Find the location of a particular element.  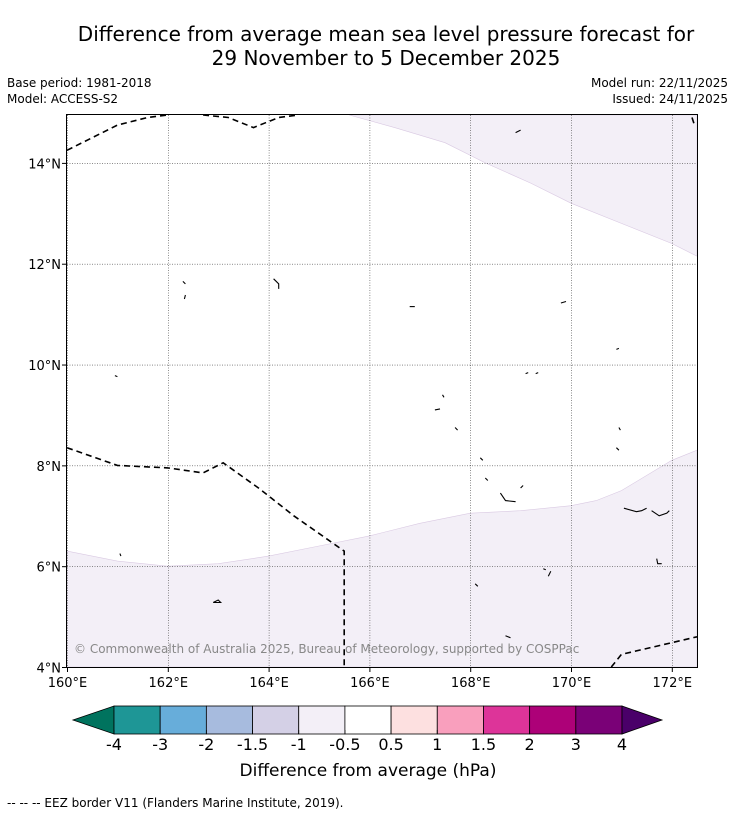

colorbar-tick-label-0: -4 is located at coordinates (114, 744).